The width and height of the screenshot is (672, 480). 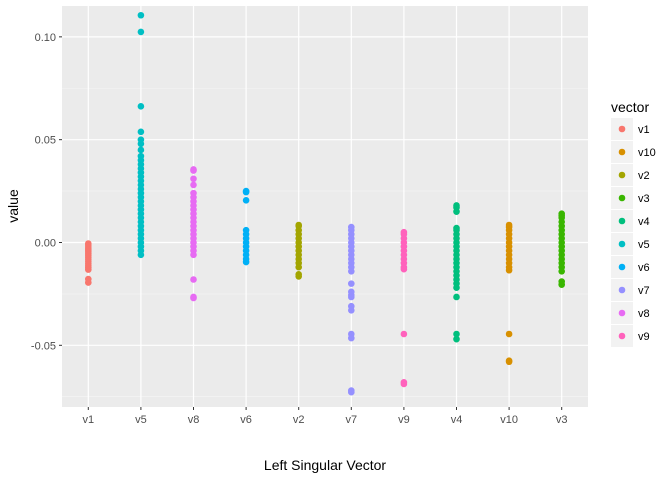 What do you see at coordinates (644, 337) in the screenshot?
I see `legend-label: v9` at bounding box center [644, 337].